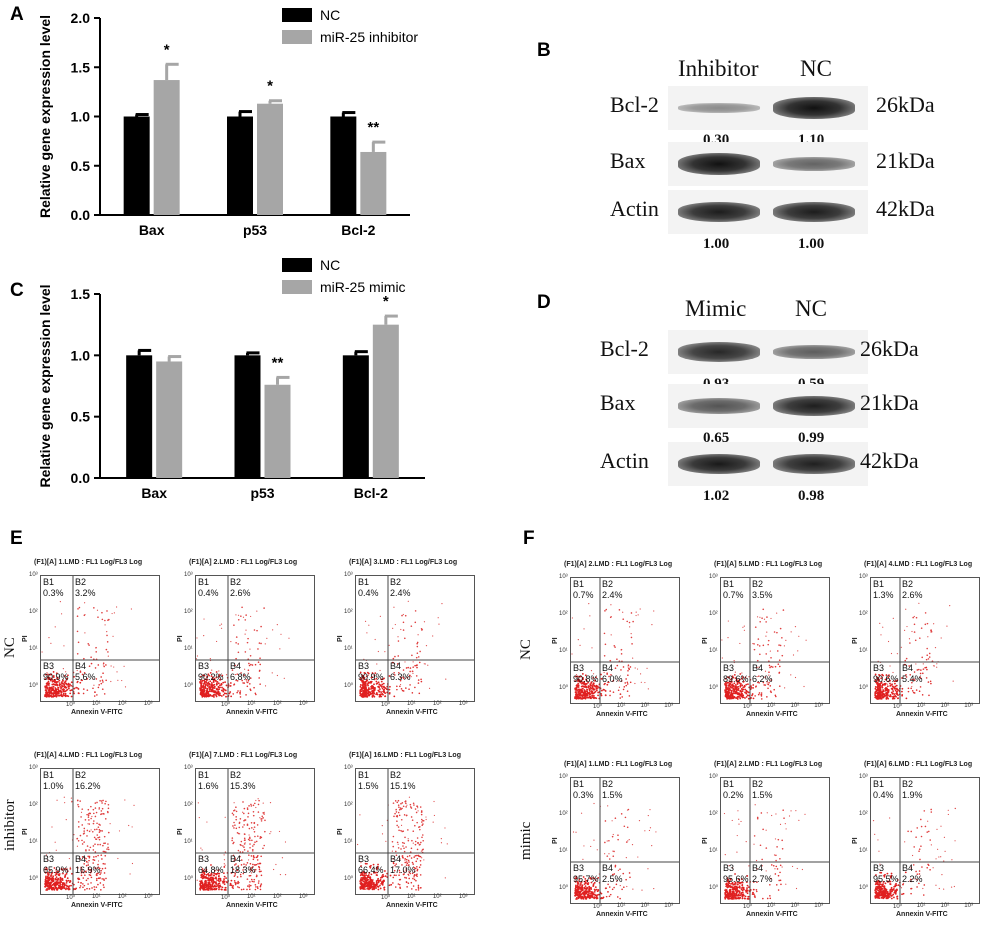  I want to click on facs-f-quadrant-value: 0.3%, so click(583, 795).